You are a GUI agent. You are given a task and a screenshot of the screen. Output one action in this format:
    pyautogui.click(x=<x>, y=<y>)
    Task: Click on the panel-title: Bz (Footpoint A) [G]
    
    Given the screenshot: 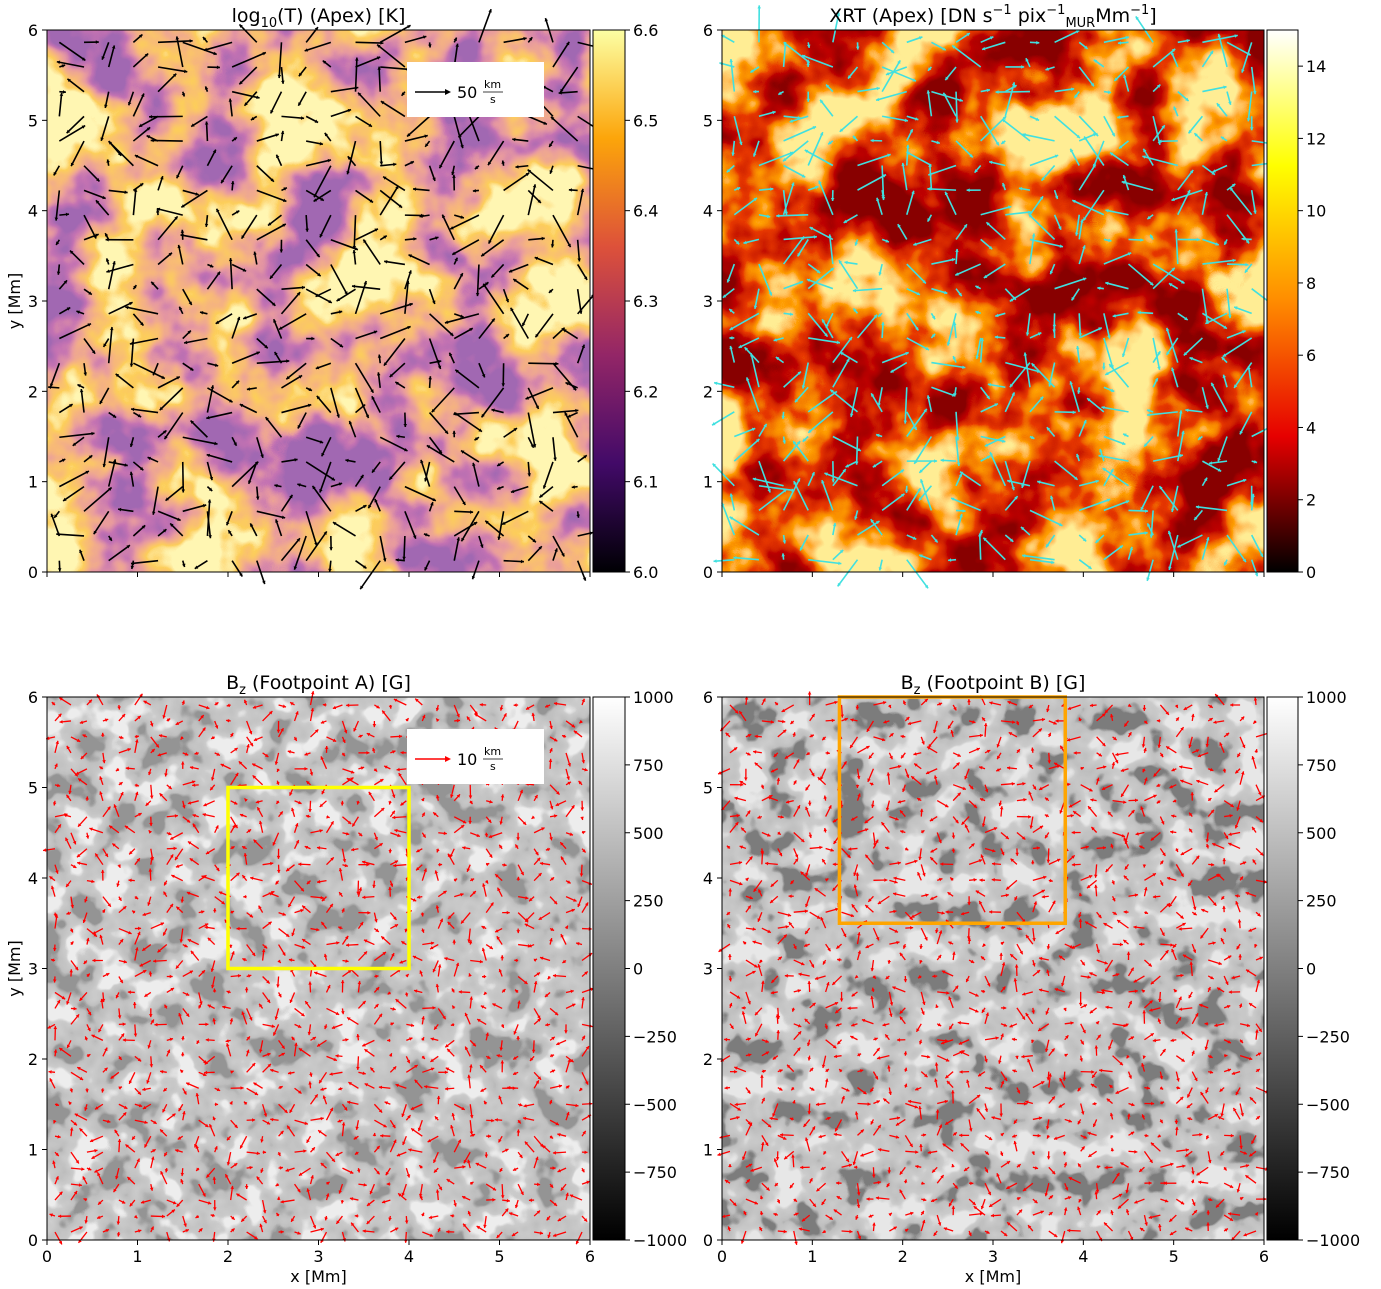 What is the action you would take?
    pyautogui.click(x=318, y=685)
    